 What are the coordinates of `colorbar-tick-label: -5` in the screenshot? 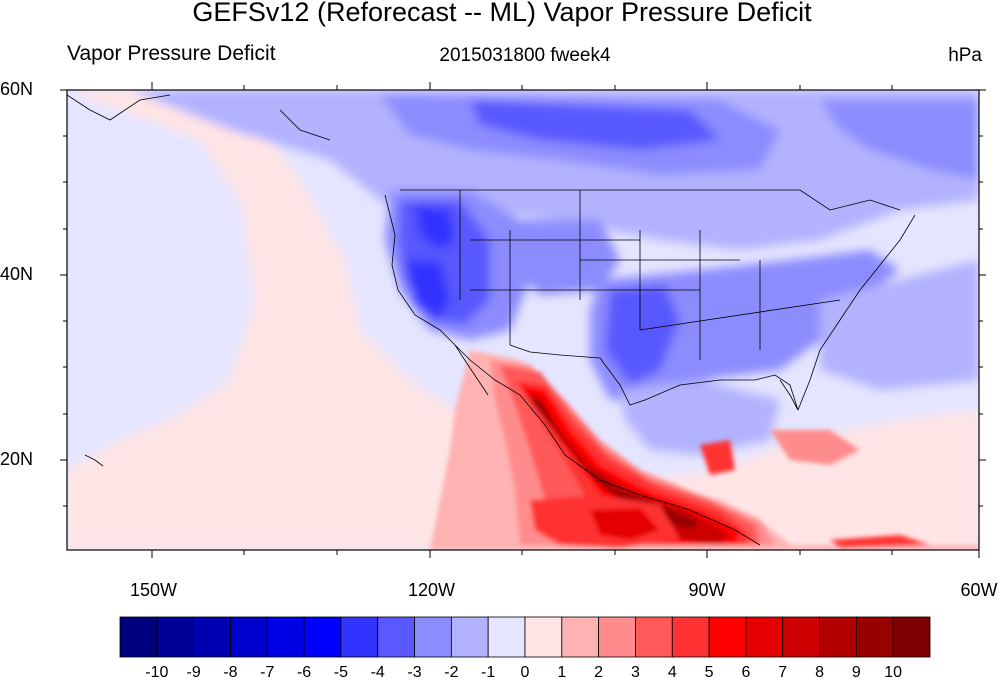 It's located at (341, 672).